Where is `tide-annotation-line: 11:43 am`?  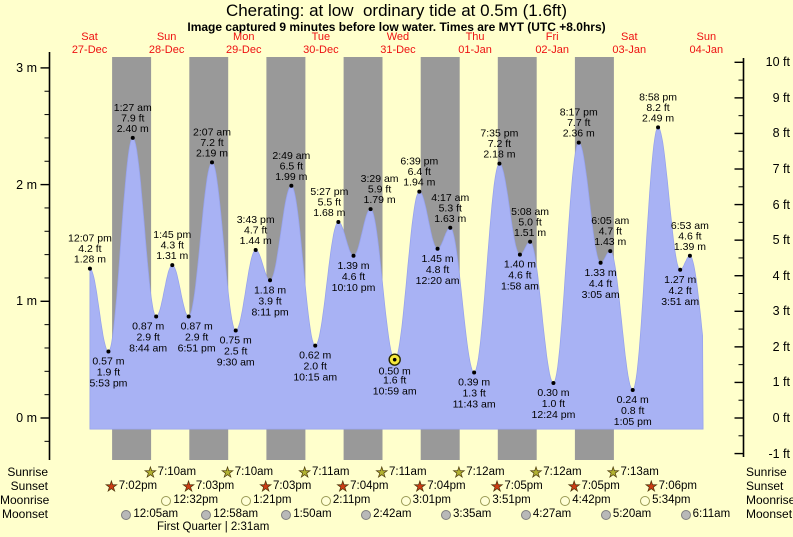 tide-annotation-line: 11:43 am is located at coordinates (474, 404).